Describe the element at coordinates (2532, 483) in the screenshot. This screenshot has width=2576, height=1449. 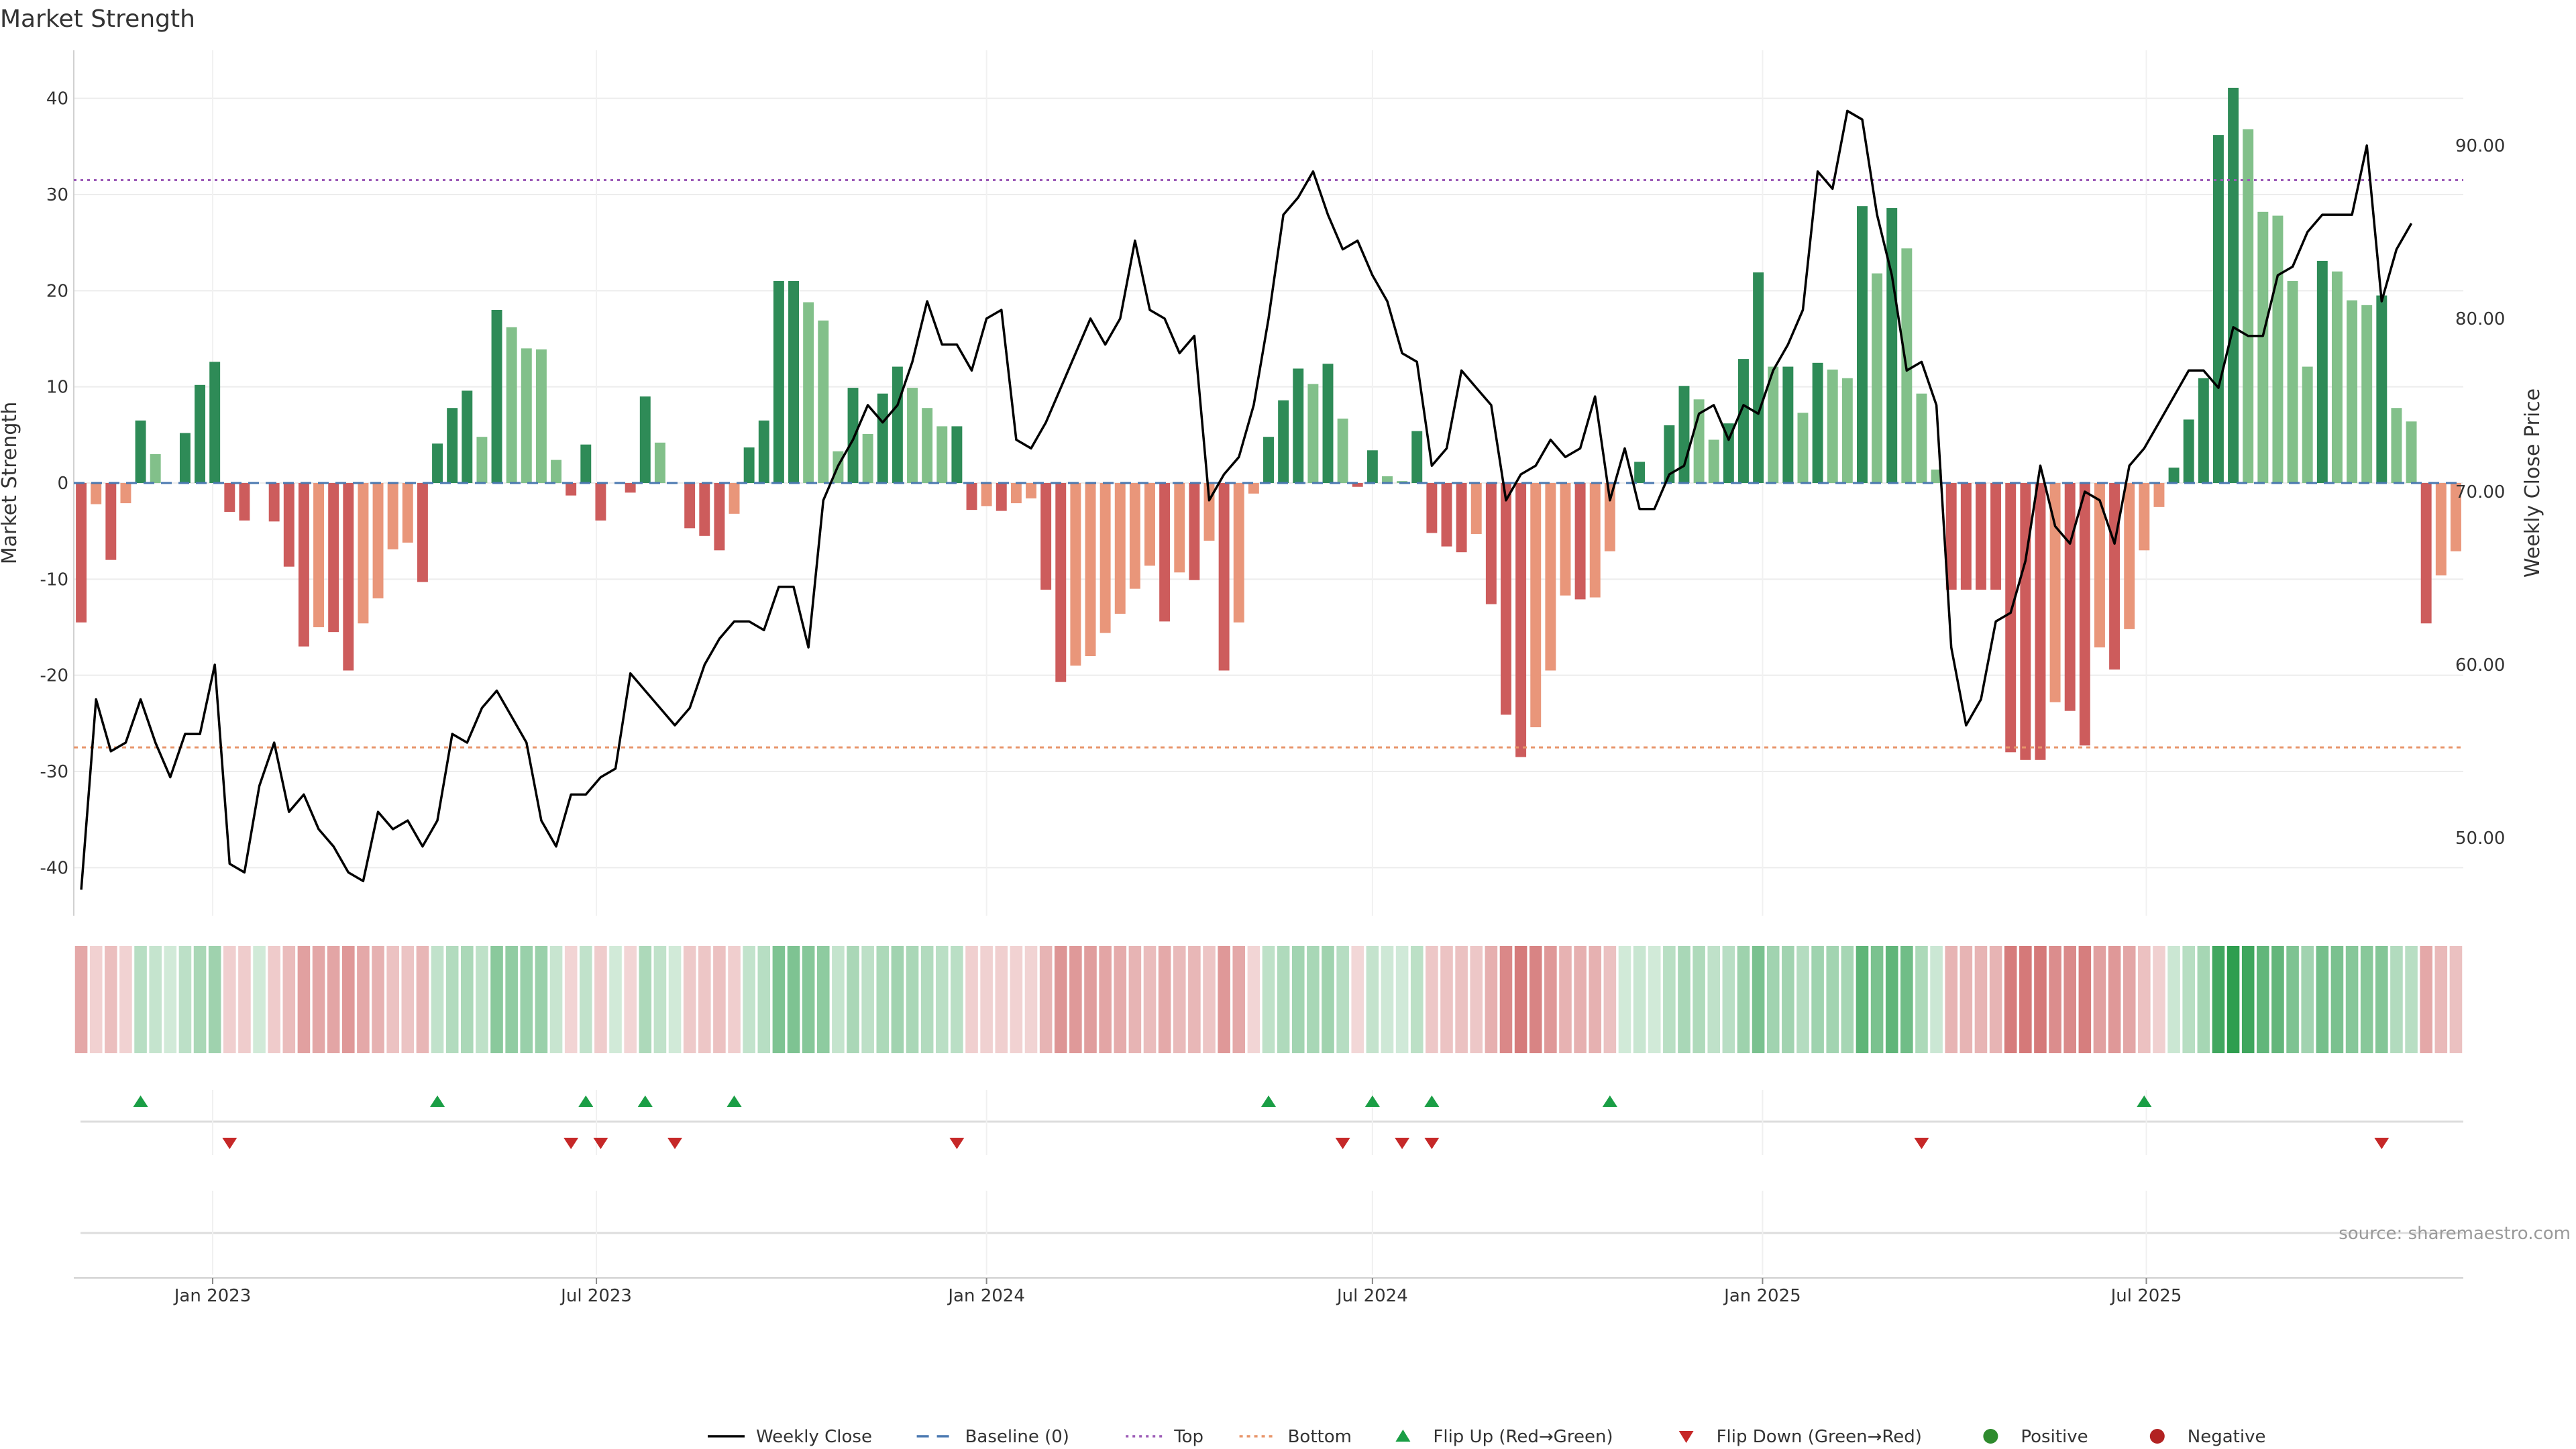
I see `y2-axis-label: Weekly Close Price` at that location.